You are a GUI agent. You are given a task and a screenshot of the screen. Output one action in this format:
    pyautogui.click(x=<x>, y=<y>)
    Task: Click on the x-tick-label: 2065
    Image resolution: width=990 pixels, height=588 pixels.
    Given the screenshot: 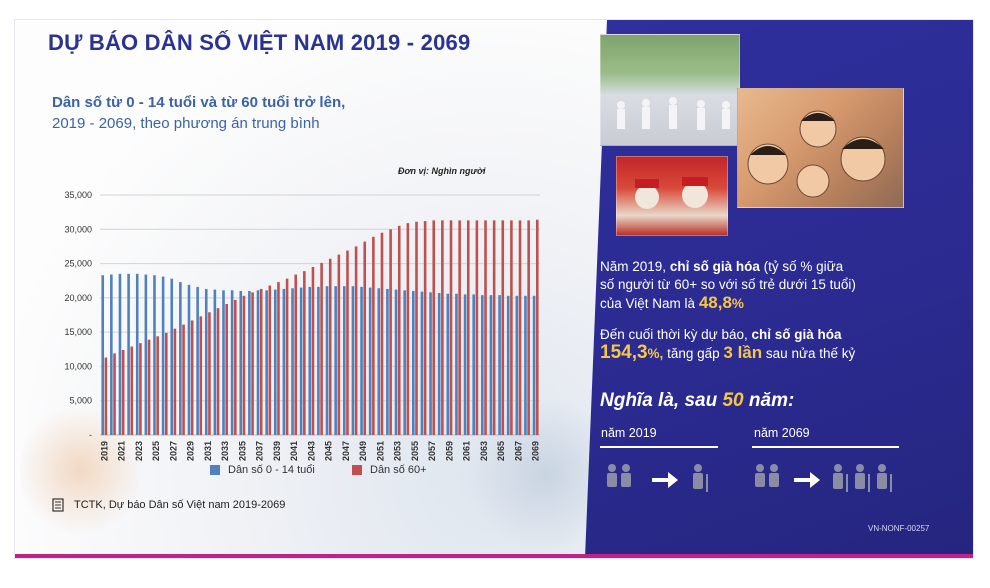 What is the action you would take?
    pyautogui.click(x=501, y=451)
    